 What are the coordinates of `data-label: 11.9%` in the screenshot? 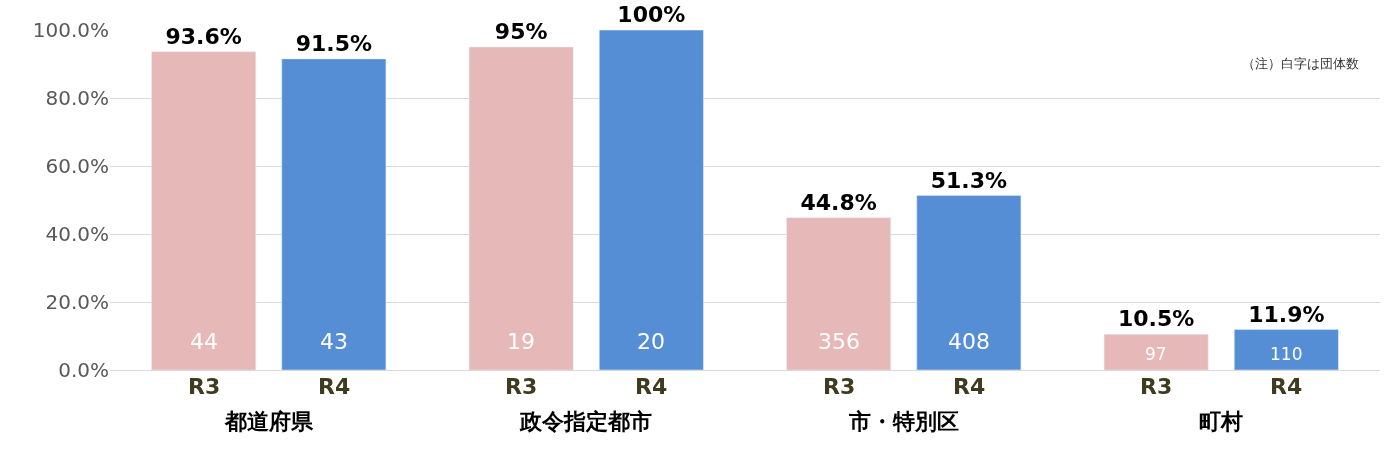 It's located at (1286, 314).